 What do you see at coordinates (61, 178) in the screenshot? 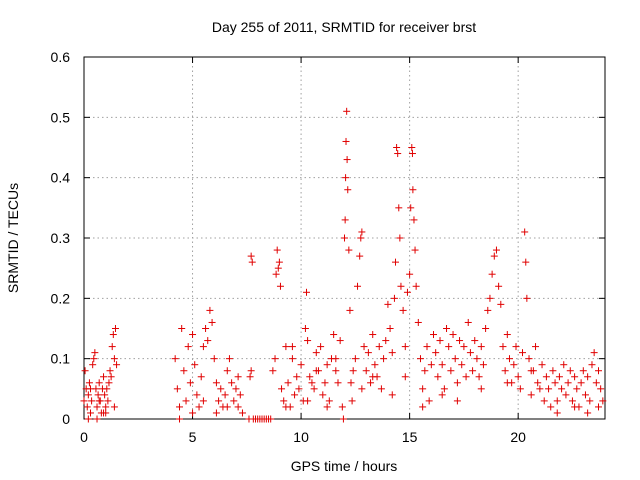
I see `y-tick-label: 0.4` at bounding box center [61, 178].